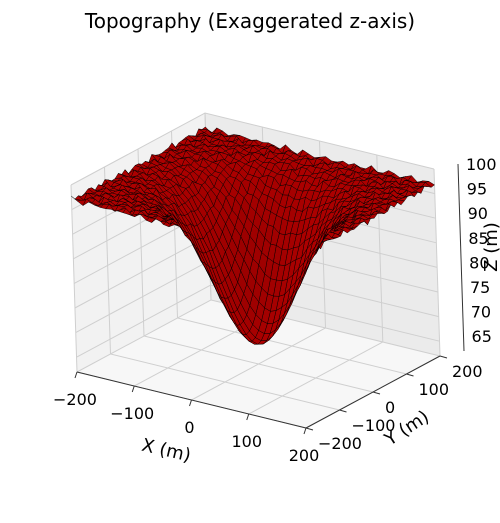 This screenshot has width=500, height=523. What do you see at coordinates (340, 443) in the screenshot?
I see `y-tick-label: −200` at bounding box center [340, 443].